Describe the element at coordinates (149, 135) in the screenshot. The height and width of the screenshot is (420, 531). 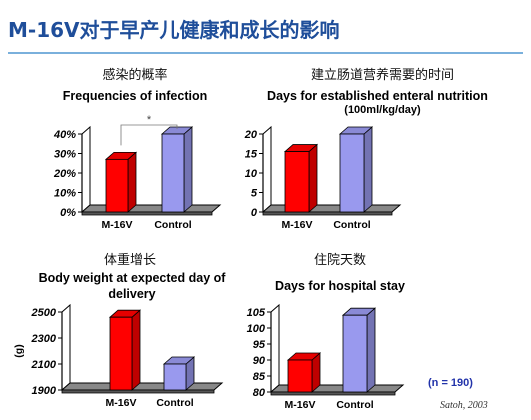
I see `significance-bracket` at that location.